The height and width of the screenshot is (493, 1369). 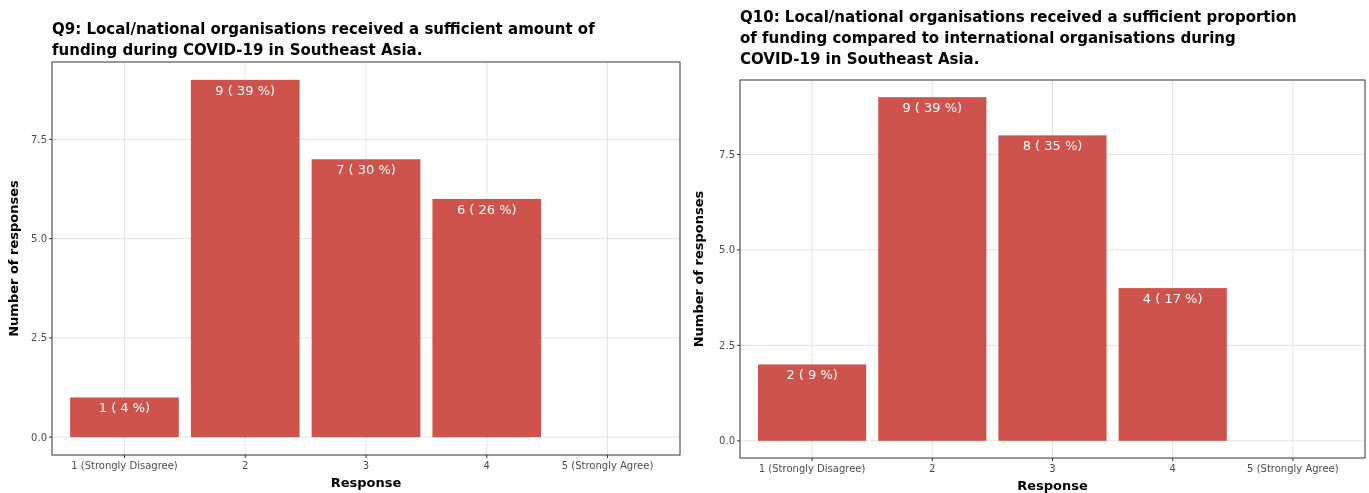 What do you see at coordinates (812, 375) in the screenshot?
I see `data-label: 2 ( 9 %)` at bounding box center [812, 375].